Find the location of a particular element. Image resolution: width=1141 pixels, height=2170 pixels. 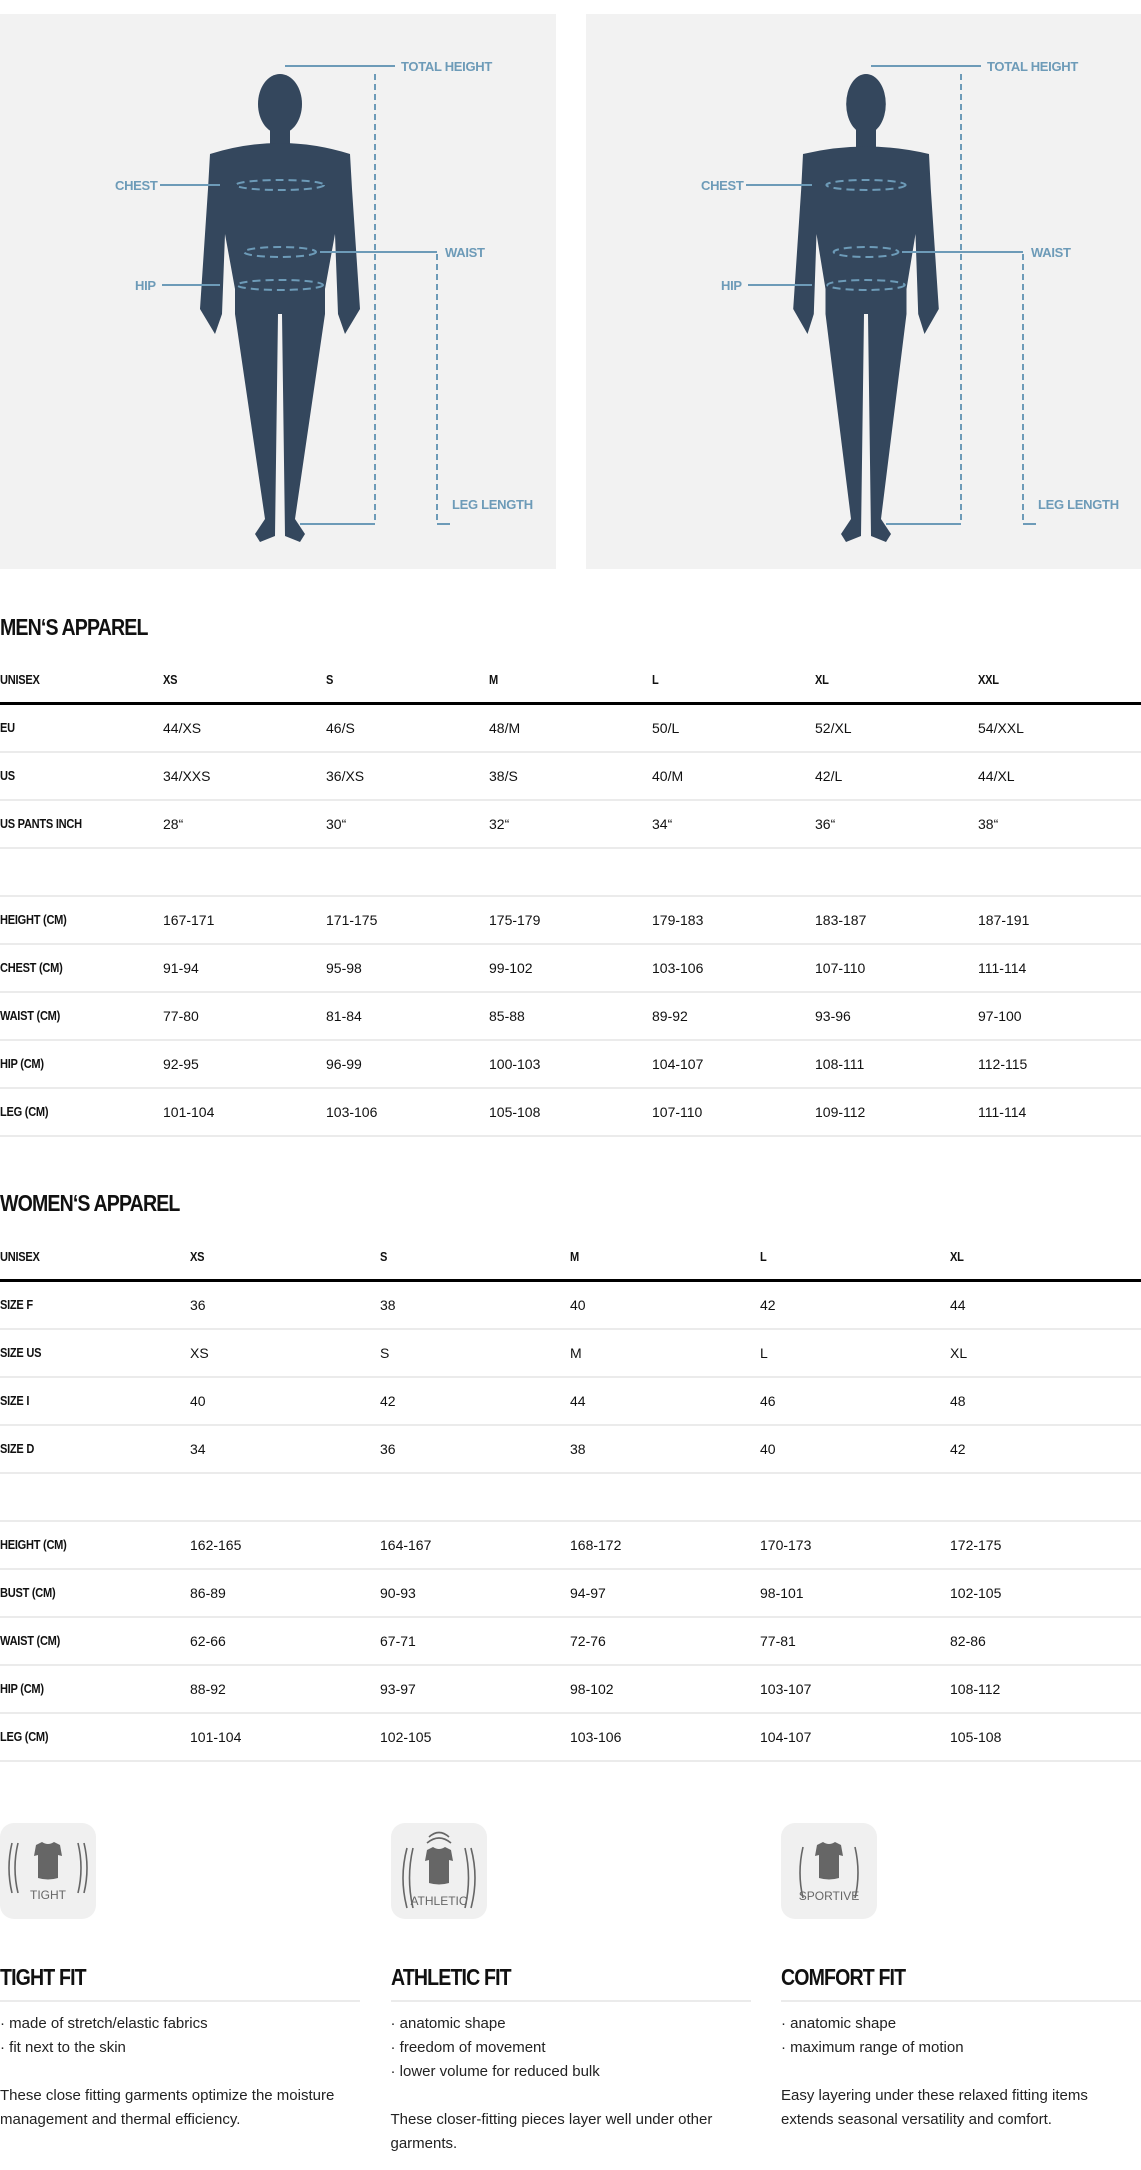

table-cell: L is located at coordinates (655, 679).